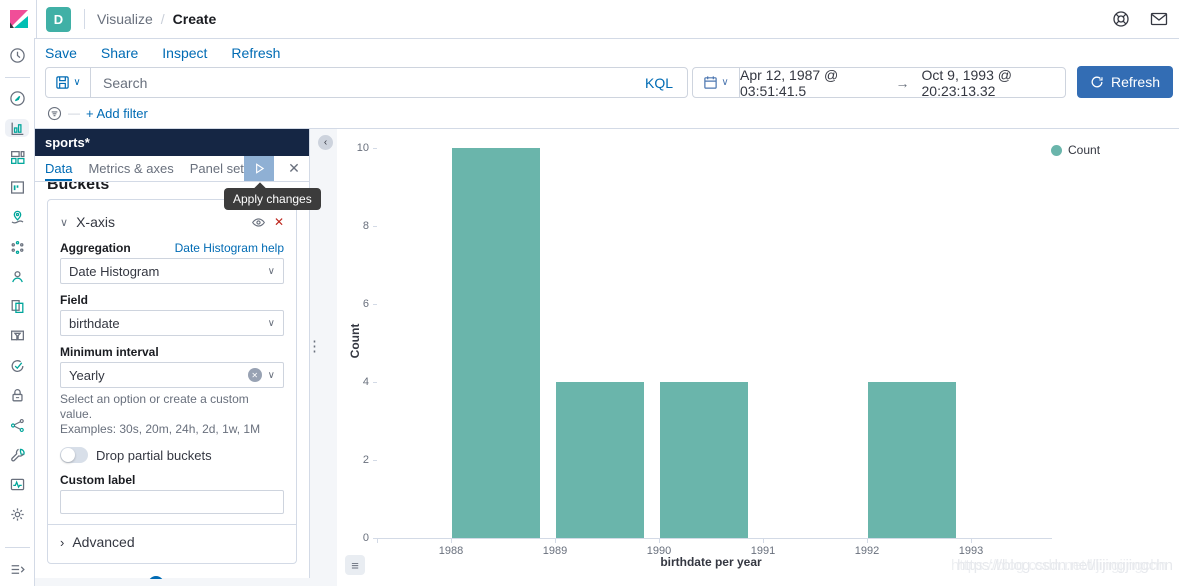  What do you see at coordinates (17, 426) in the screenshot?
I see `graph-icon` at bounding box center [17, 426].